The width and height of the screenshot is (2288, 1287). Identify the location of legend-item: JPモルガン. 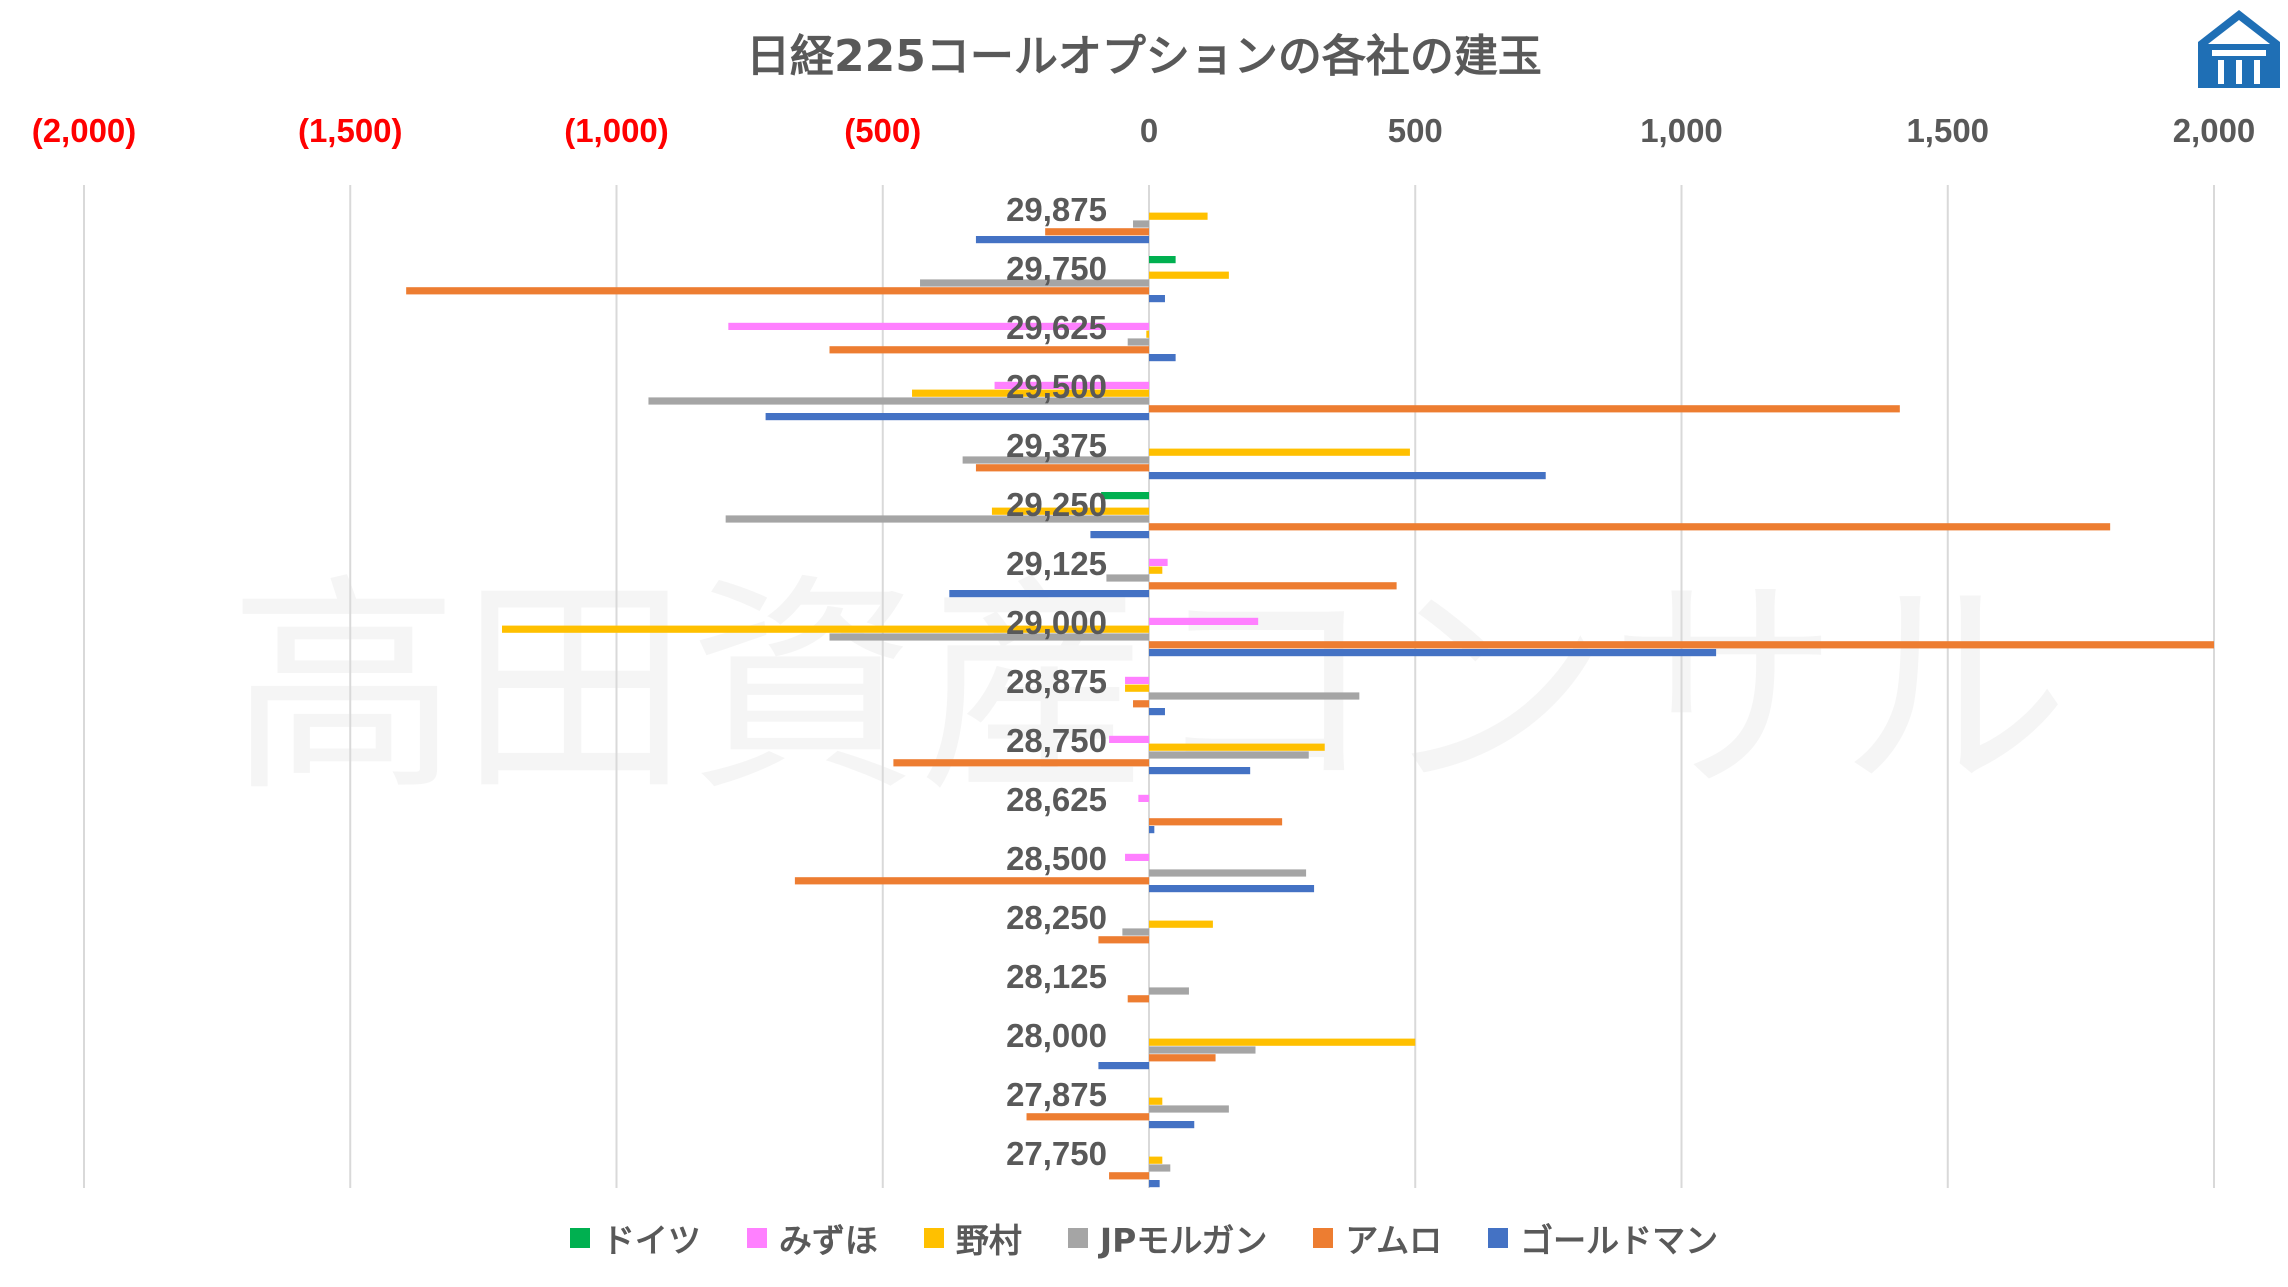
(1167, 1238).